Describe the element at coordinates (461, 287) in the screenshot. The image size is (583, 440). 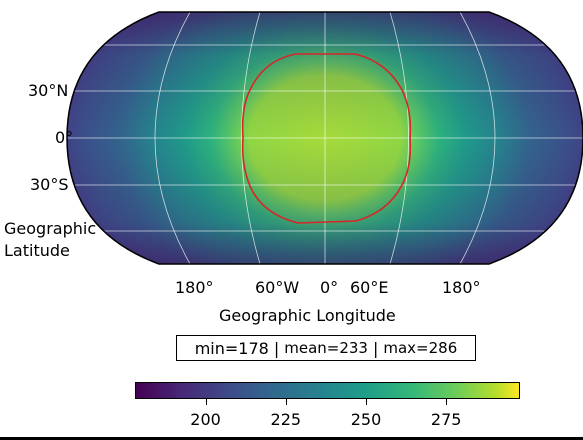
I see `lon-tick-180e: 180°` at that location.